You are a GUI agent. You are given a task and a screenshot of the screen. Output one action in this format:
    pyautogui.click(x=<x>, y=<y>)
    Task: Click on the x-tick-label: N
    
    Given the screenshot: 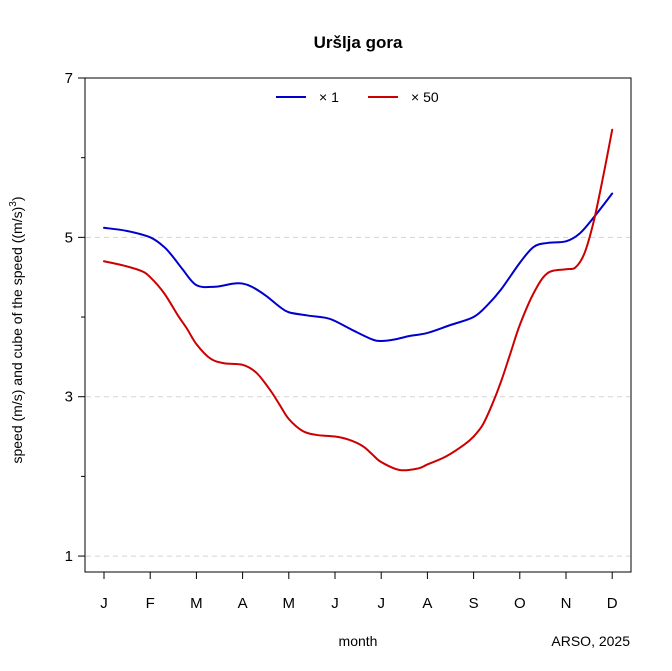 What is the action you would take?
    pyautogui.click(x=566, y=603)
    